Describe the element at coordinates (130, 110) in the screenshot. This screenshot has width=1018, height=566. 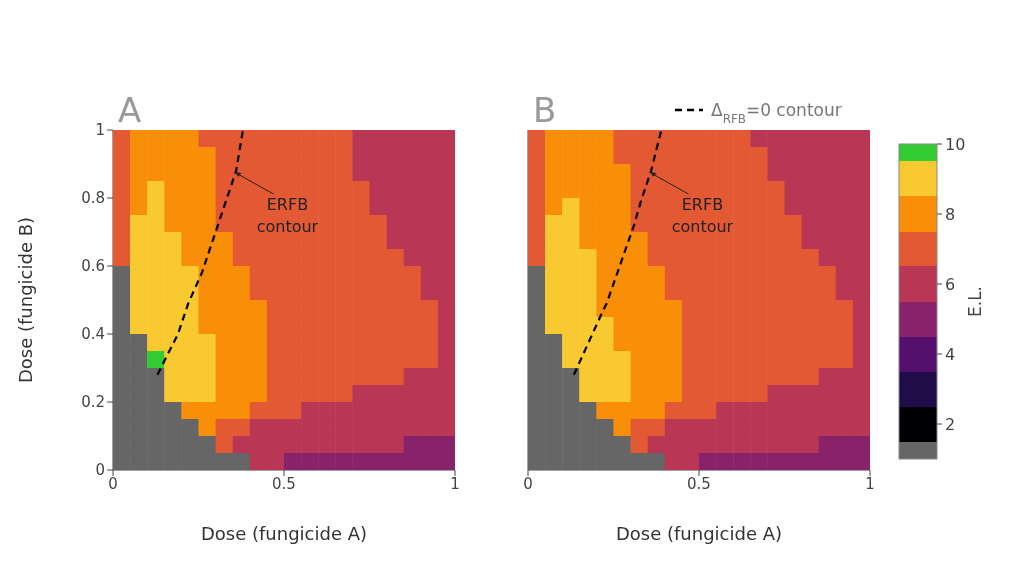
I see `chart-title: A` at that location.